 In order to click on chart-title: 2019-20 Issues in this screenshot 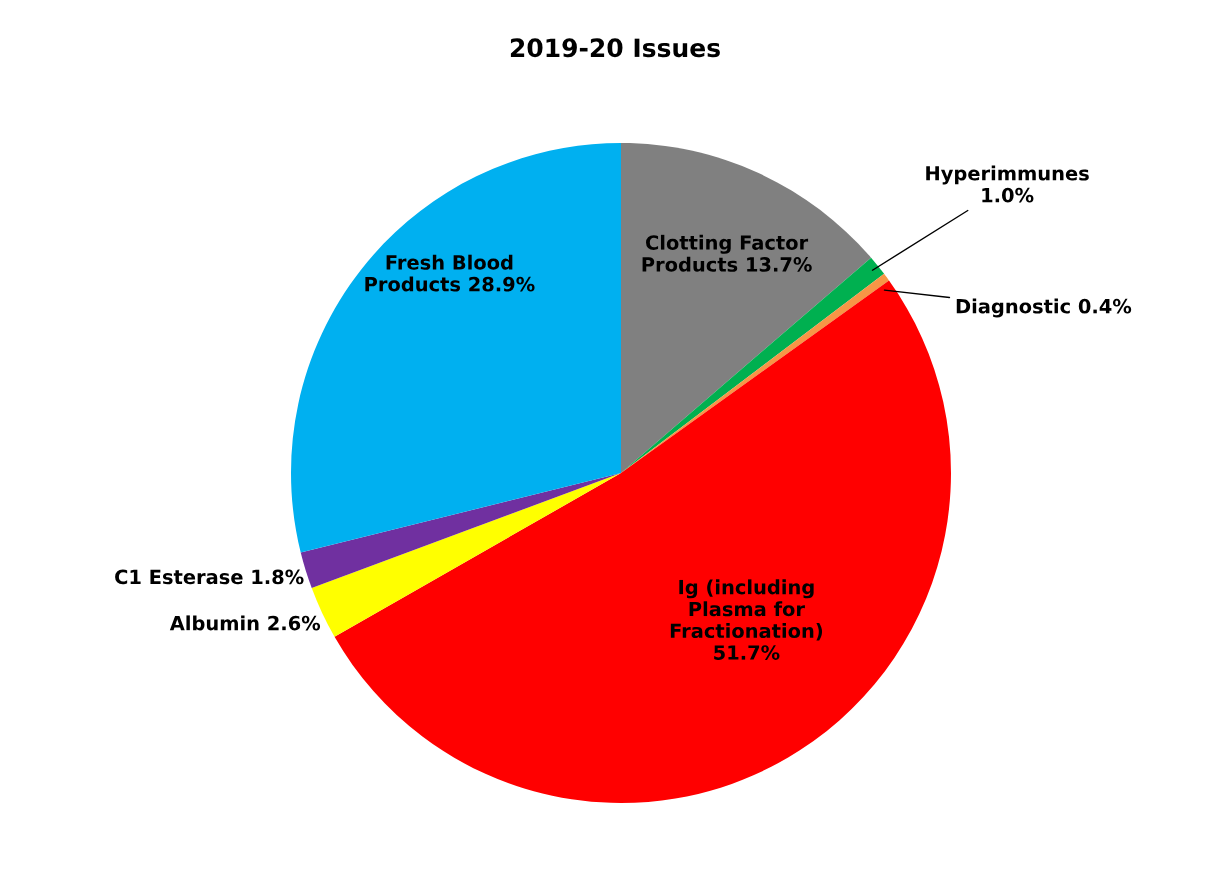, I will do `click(615, 48)`.